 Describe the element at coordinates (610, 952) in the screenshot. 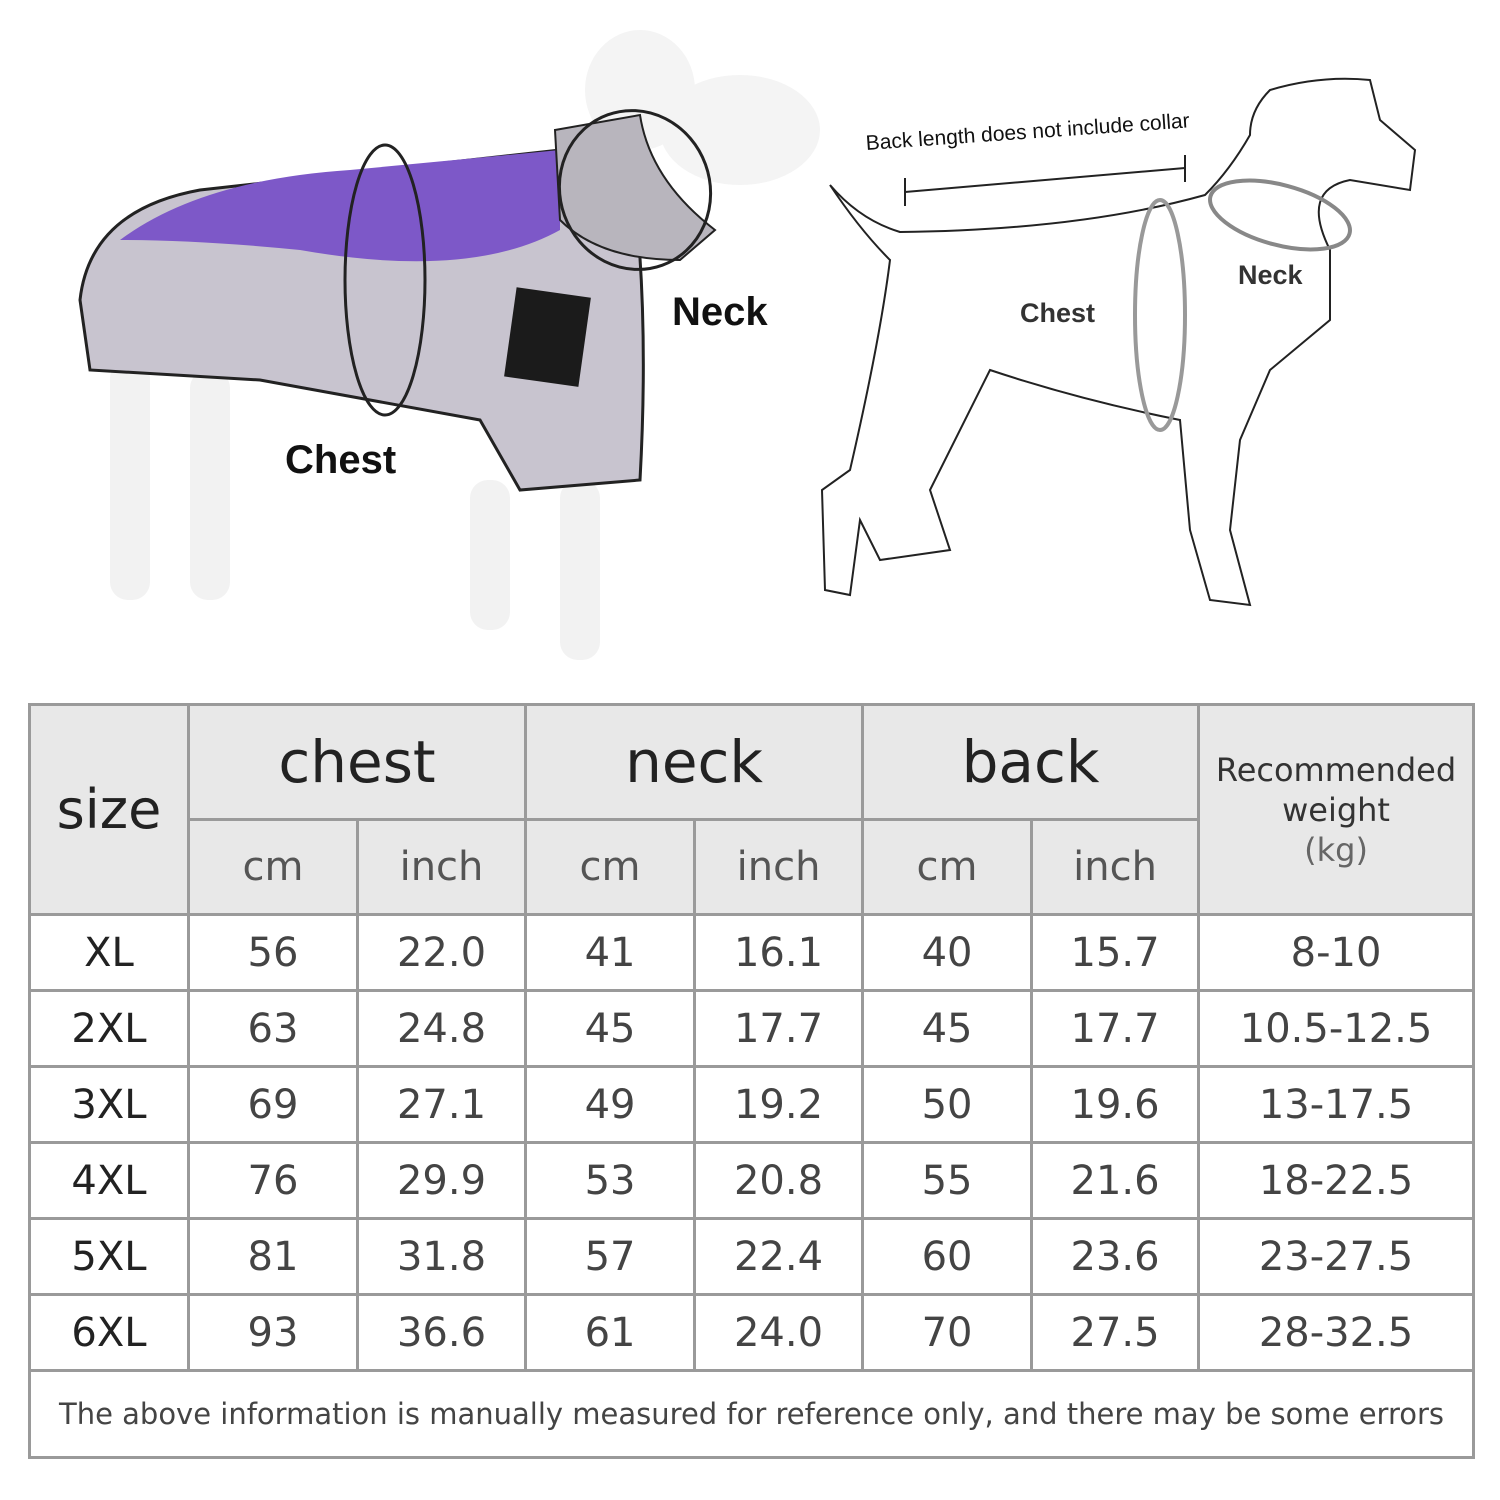

I see `cell-neck-cm: 41` at that location.